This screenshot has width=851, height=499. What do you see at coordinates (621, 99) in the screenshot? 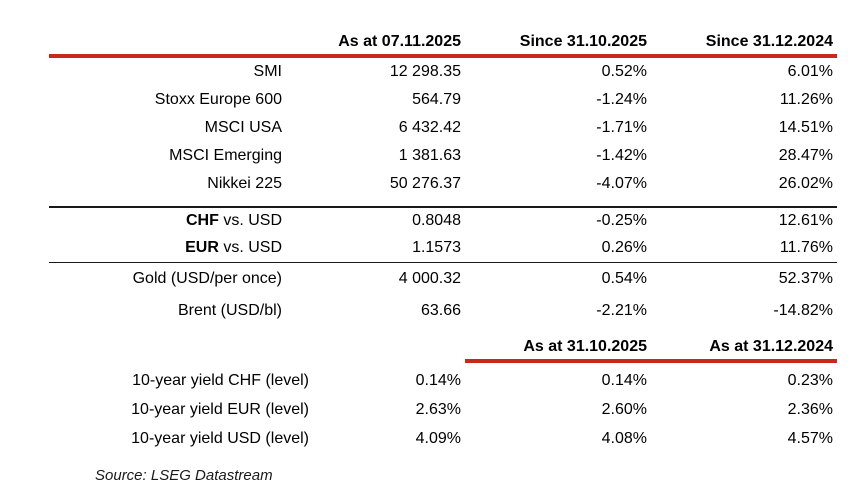
I see `row-value-since-week: -1.24%` at bounding box center [621, 99].